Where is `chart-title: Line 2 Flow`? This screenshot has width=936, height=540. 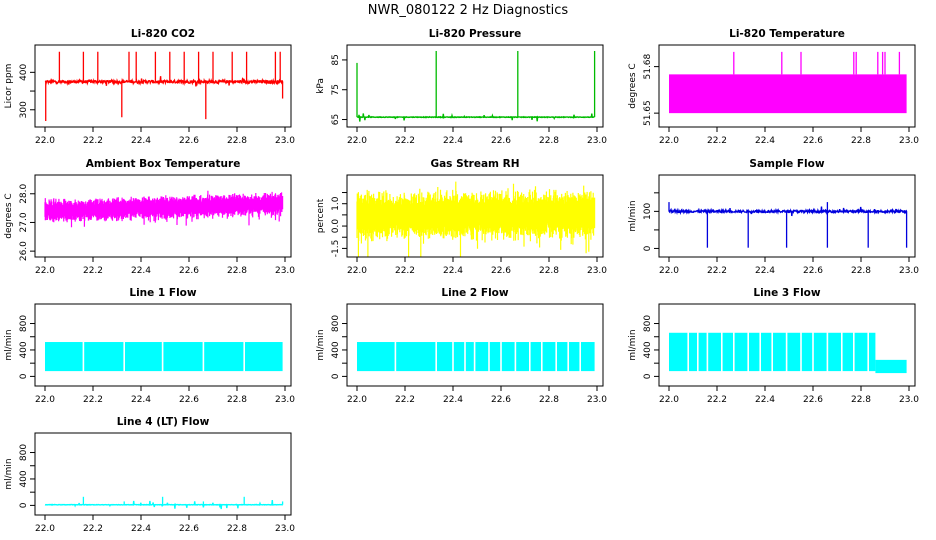 chart-title: Line 2 Flow is located at coordinates (474, 293).